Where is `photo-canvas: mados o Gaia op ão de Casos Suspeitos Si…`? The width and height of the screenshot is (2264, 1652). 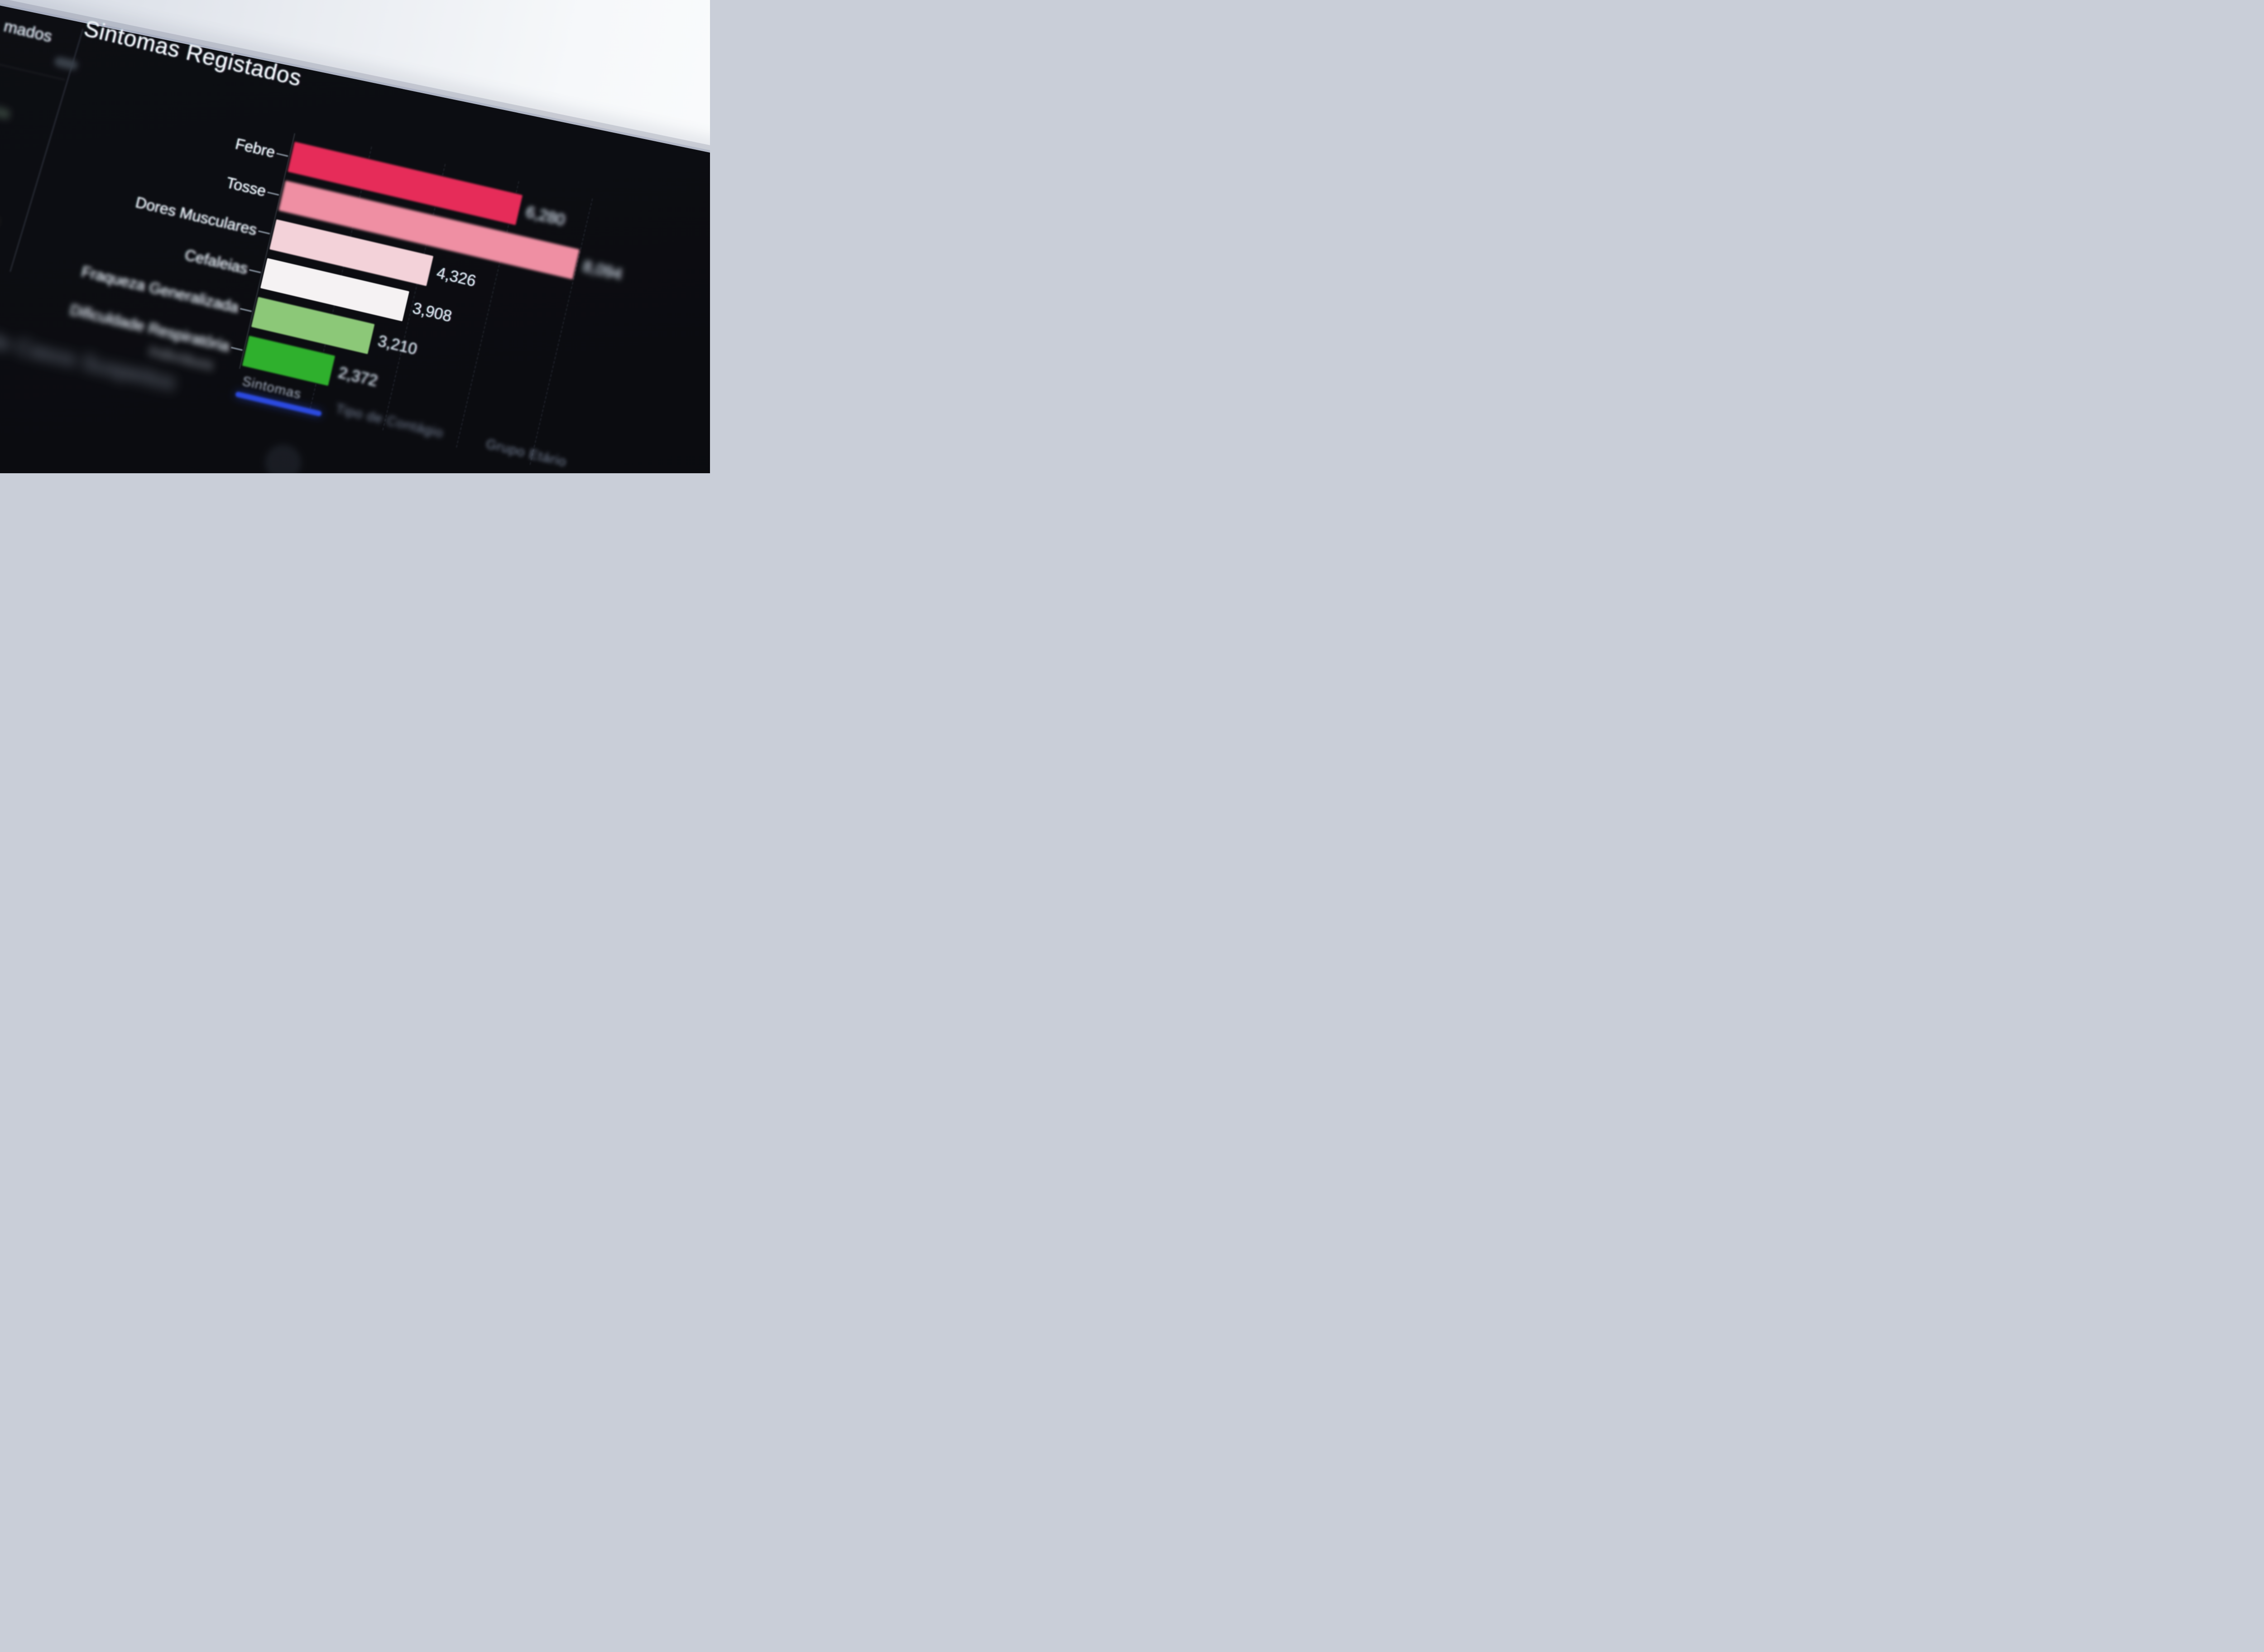
photo-canvas: mados o Gaia op ão de Casos Suspeitos Si… is located at coordinates (355, 236).